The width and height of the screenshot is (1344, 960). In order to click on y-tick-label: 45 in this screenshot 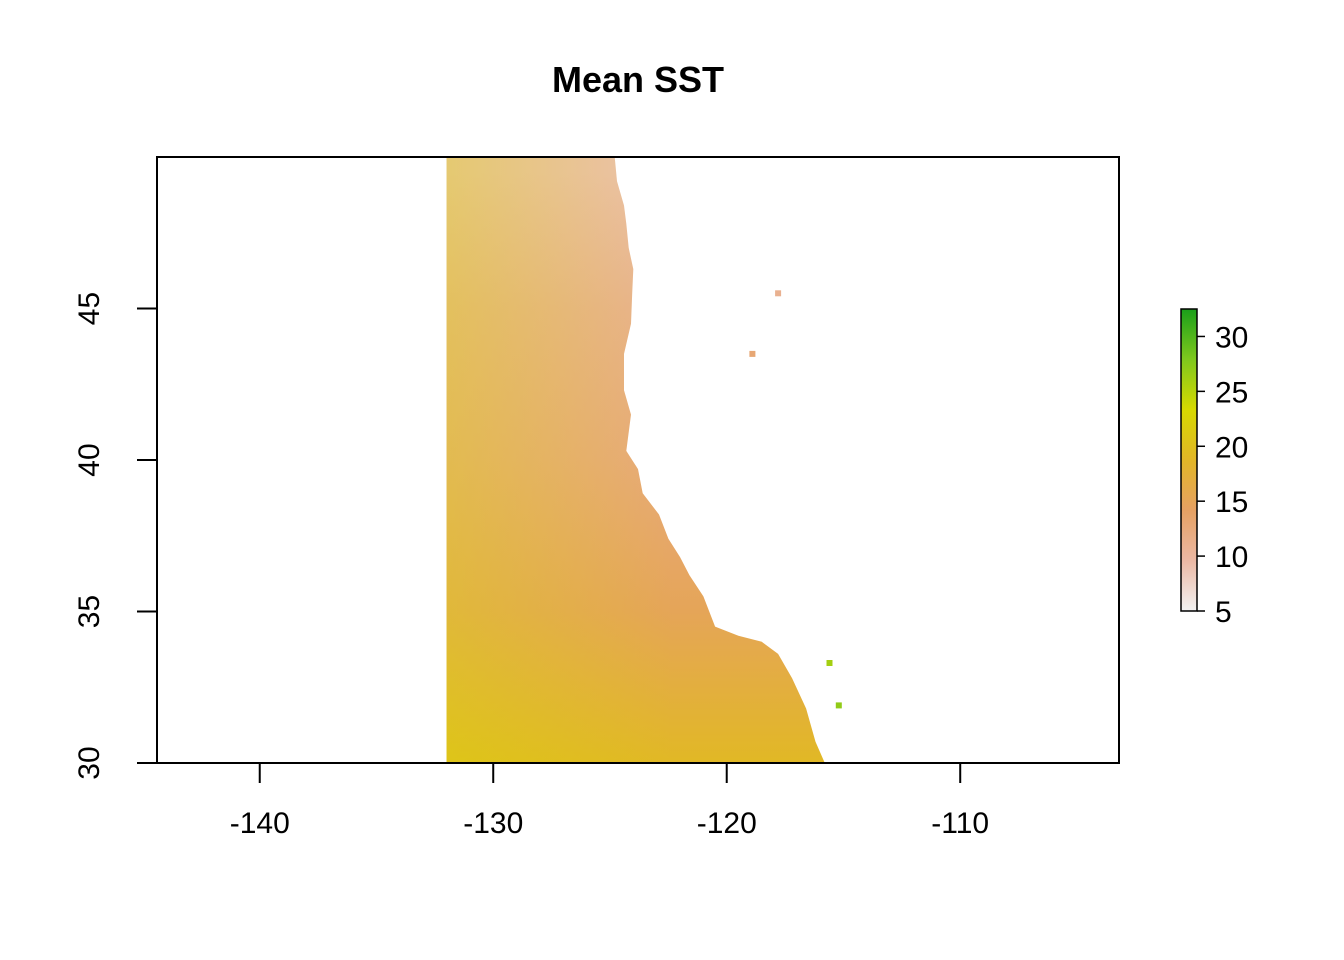, I will do `click(89, 308)`.